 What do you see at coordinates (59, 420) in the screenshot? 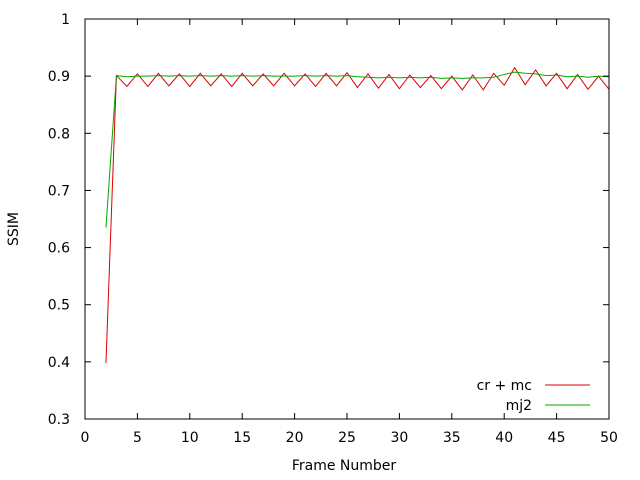
I see `y-tick-label: 0.3` at bounding box center [59, 420].